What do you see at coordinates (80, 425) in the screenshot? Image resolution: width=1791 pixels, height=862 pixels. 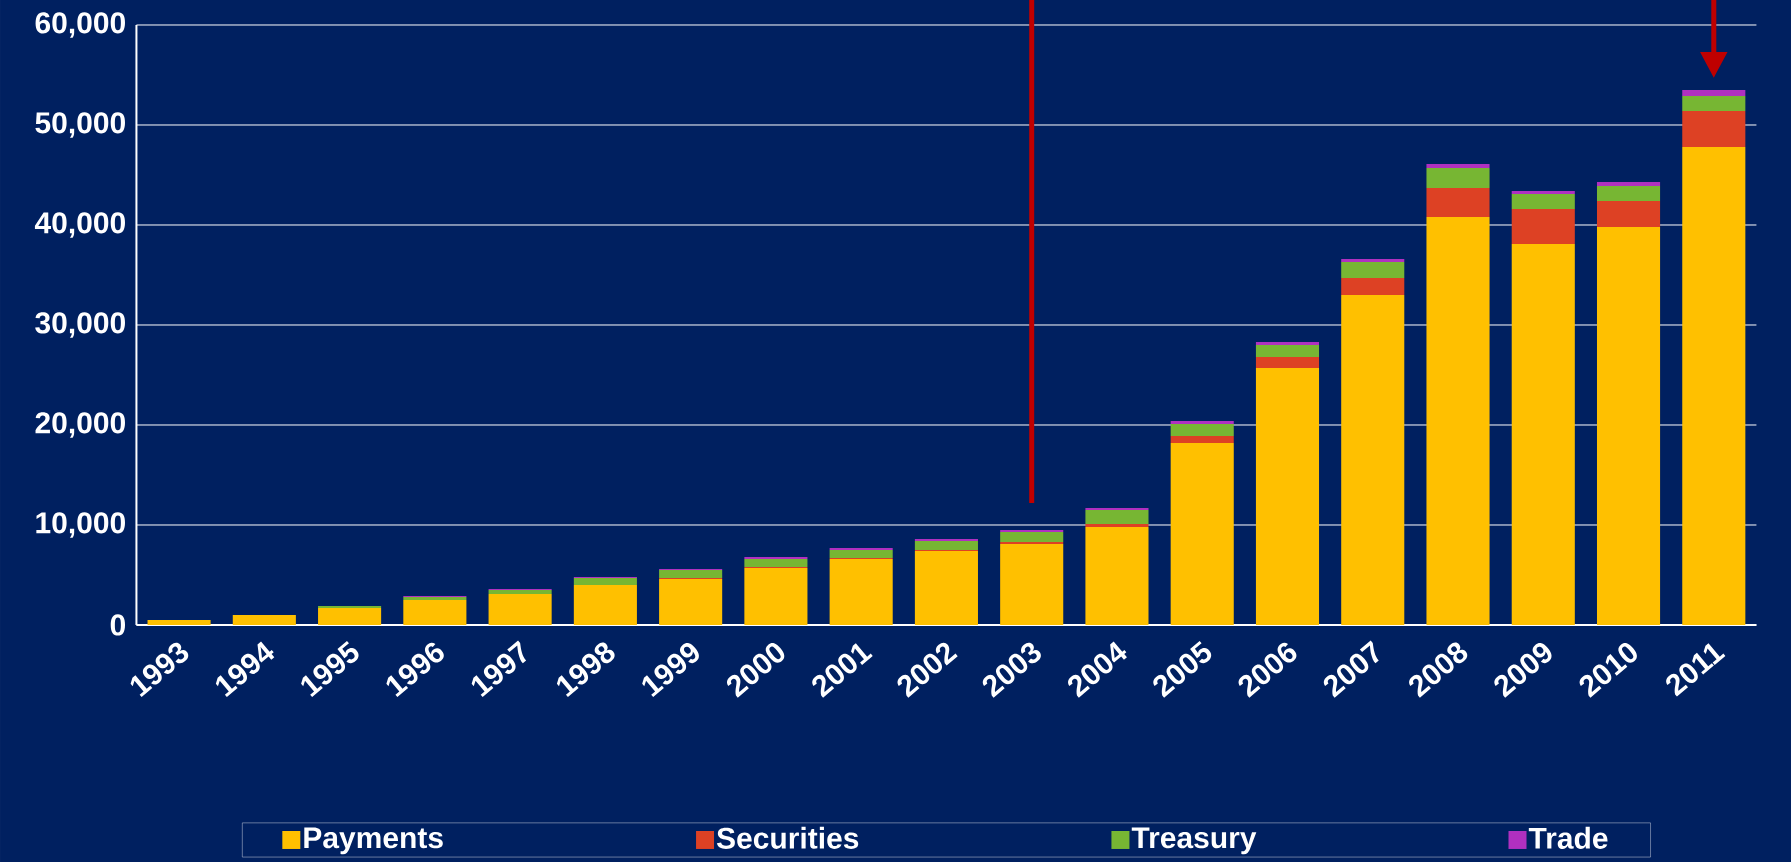 I see `y-tick-label: 20,000` at bounding box center [80, 425].